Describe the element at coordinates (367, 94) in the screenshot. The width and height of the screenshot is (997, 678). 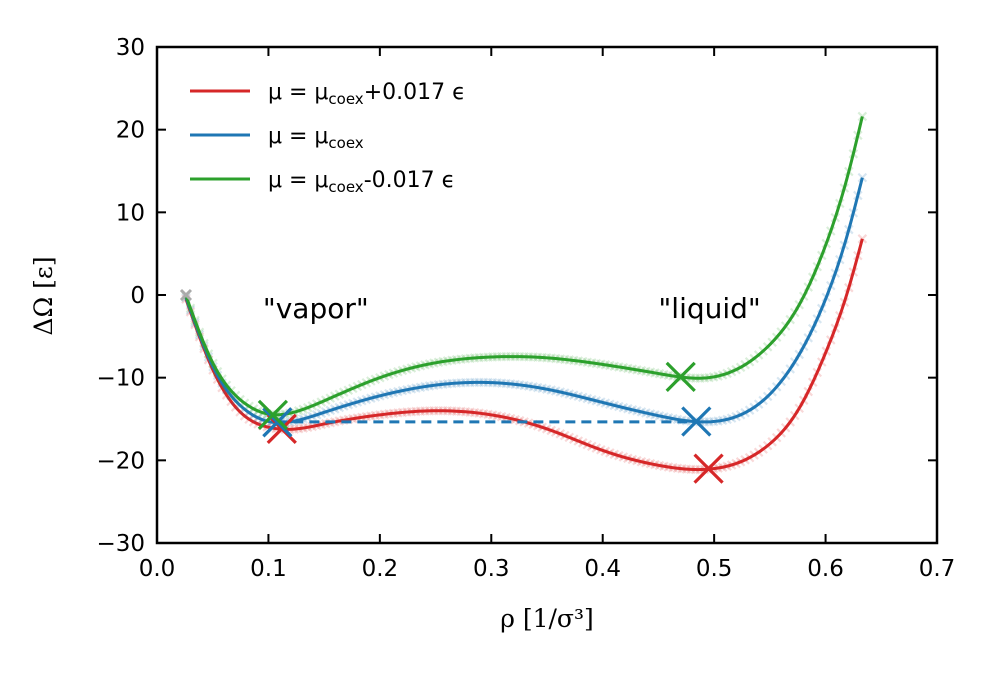
I see `legend-label-red: μ = μcoex+0.017 ϵ` at that location.